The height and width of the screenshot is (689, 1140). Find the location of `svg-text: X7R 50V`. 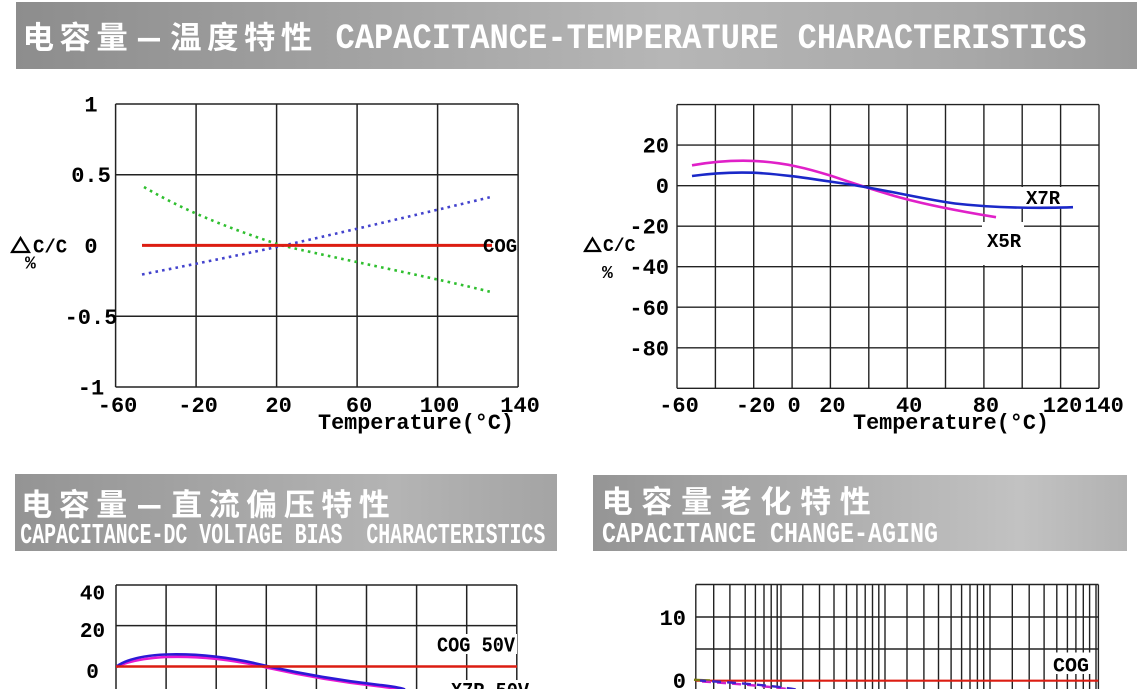

svg-text: X7R 50V is located at coordinates (490, 685).